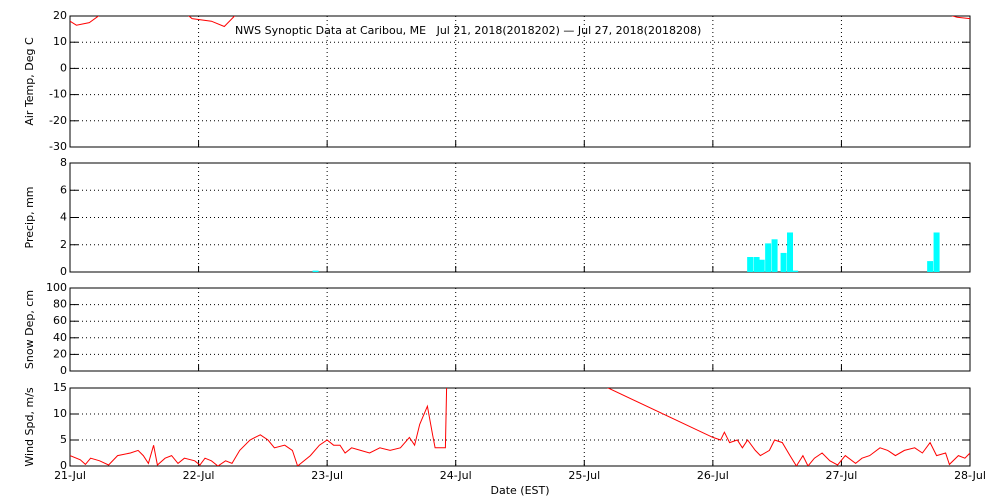  What do you see at coordinates (58, 94) in the screenshot?
I see `y-tick-label: -10` at bounding box center [58, 94].